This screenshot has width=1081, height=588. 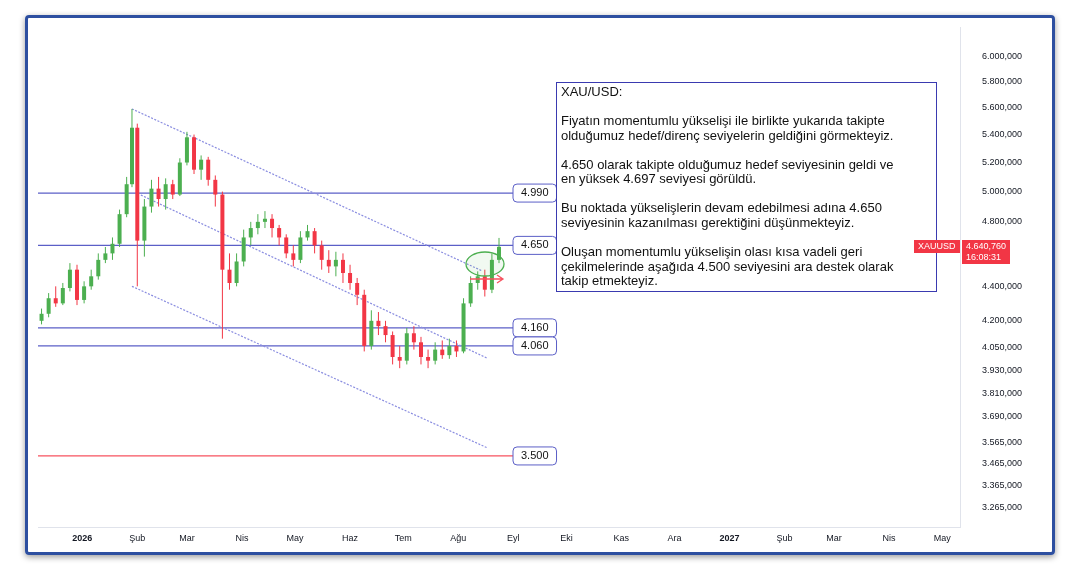 I want to click on x-tick-label: Eyl, so click(x=513, y=537).